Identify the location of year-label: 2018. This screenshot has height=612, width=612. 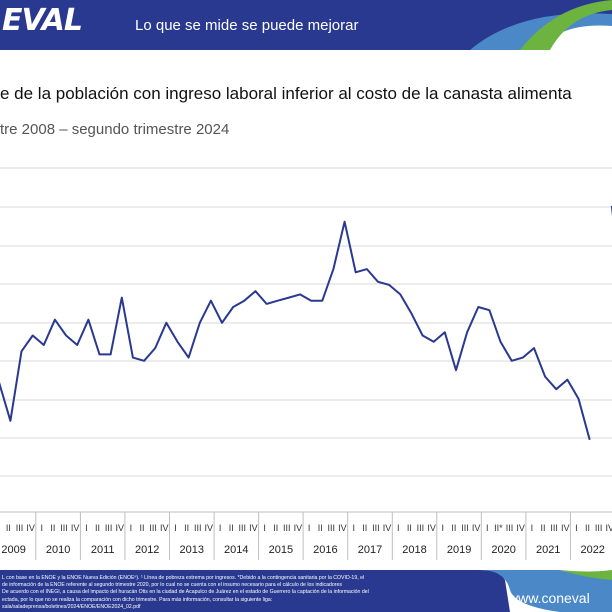
(414, 550).